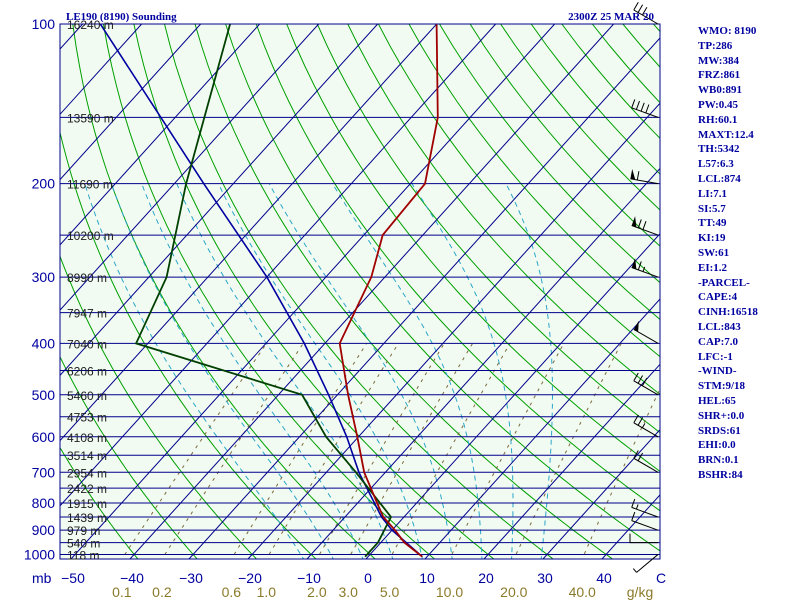 The image size is (800, 600). Describe the element at coordinates (87, 518) in the screenshot. I see `height-label: 1439 m` at that location.